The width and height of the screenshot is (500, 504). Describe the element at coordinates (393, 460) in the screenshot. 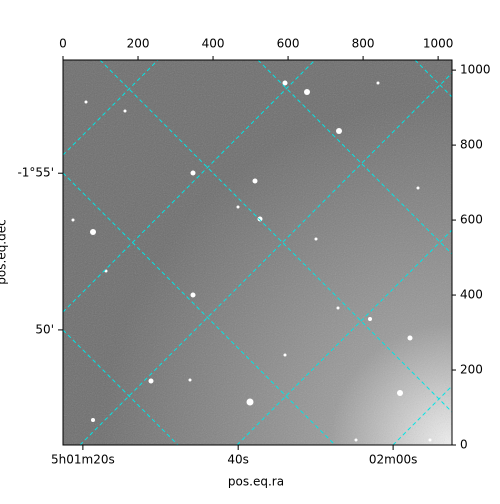

I see `ra-tick-label: 02m00s` at that location.